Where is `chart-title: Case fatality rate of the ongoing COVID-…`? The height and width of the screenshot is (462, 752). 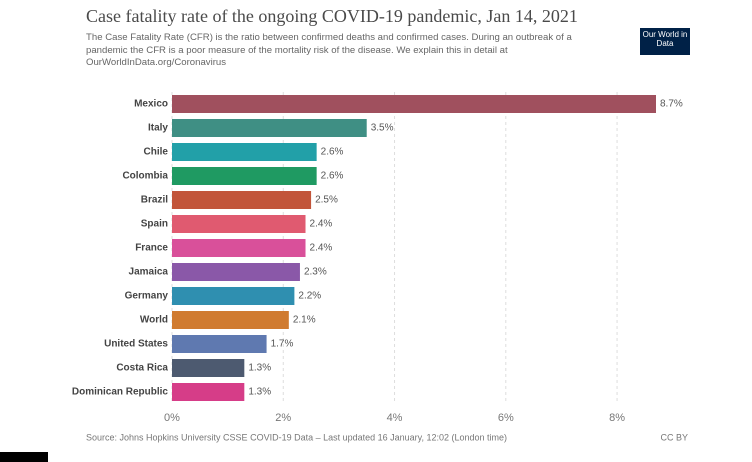 chart-title: Case fatality rate of the ongoing COVID-… is located at coordinates (332, 16).